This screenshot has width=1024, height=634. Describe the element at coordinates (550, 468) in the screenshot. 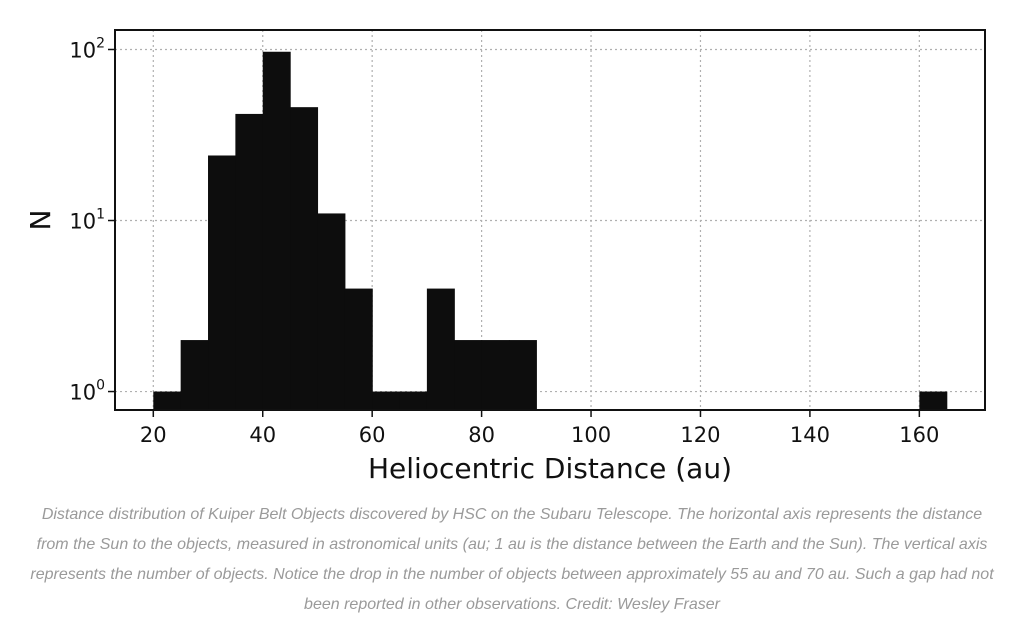

I see `x-axis-label: Heliocentric Distance (au)` at that location.